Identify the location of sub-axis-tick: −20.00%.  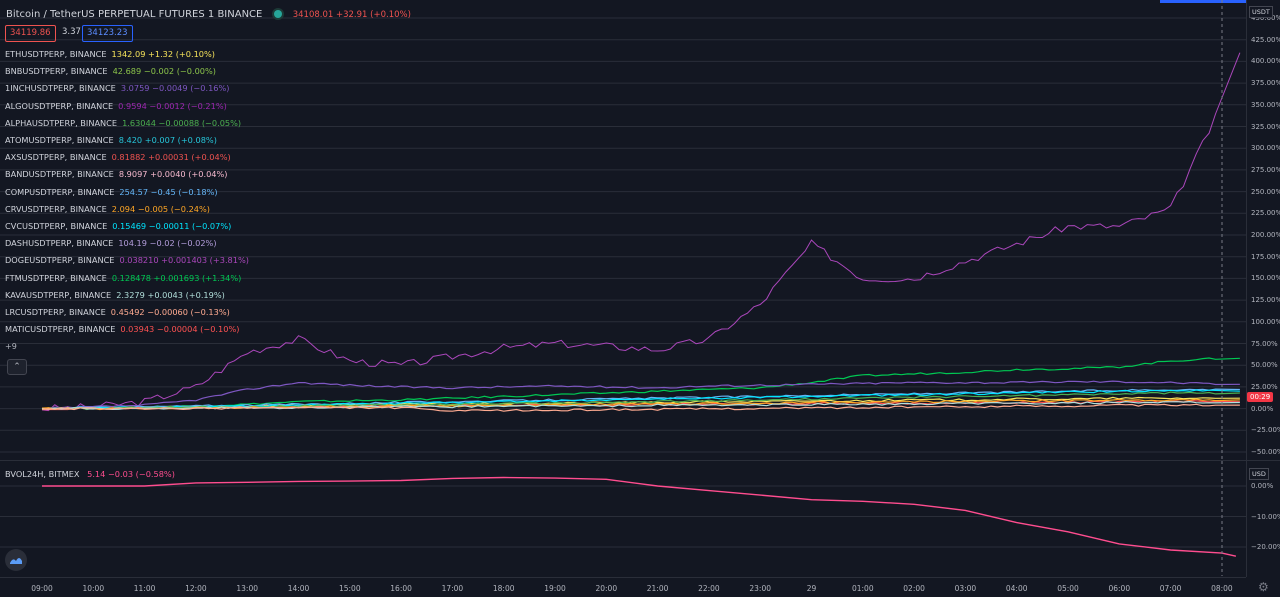
(1265, 547).